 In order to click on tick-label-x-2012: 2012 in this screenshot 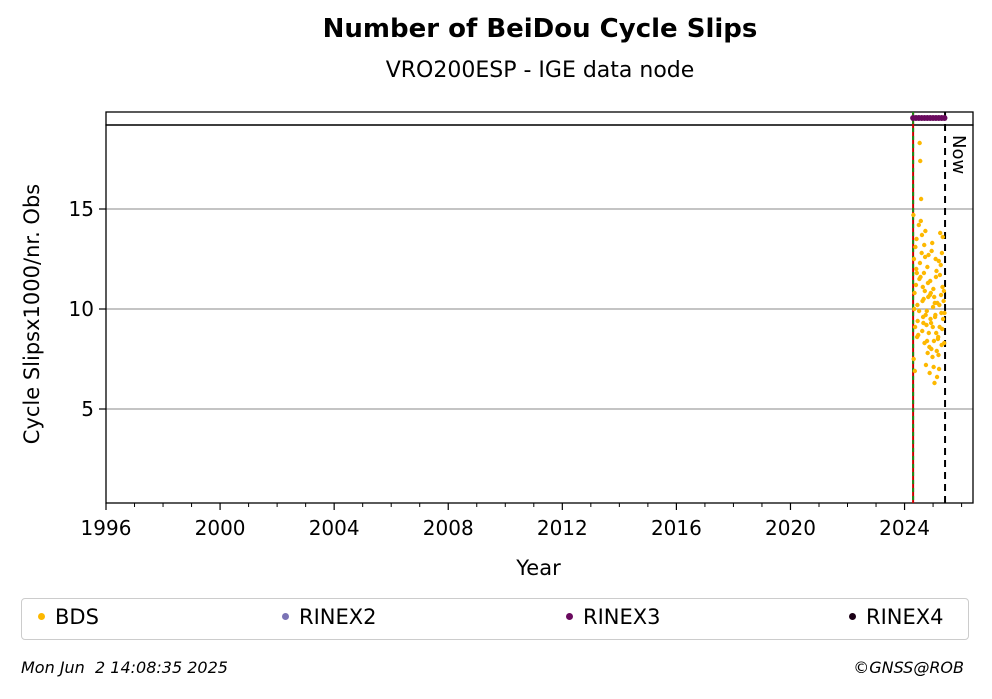, I will do `click(562, 528)`.